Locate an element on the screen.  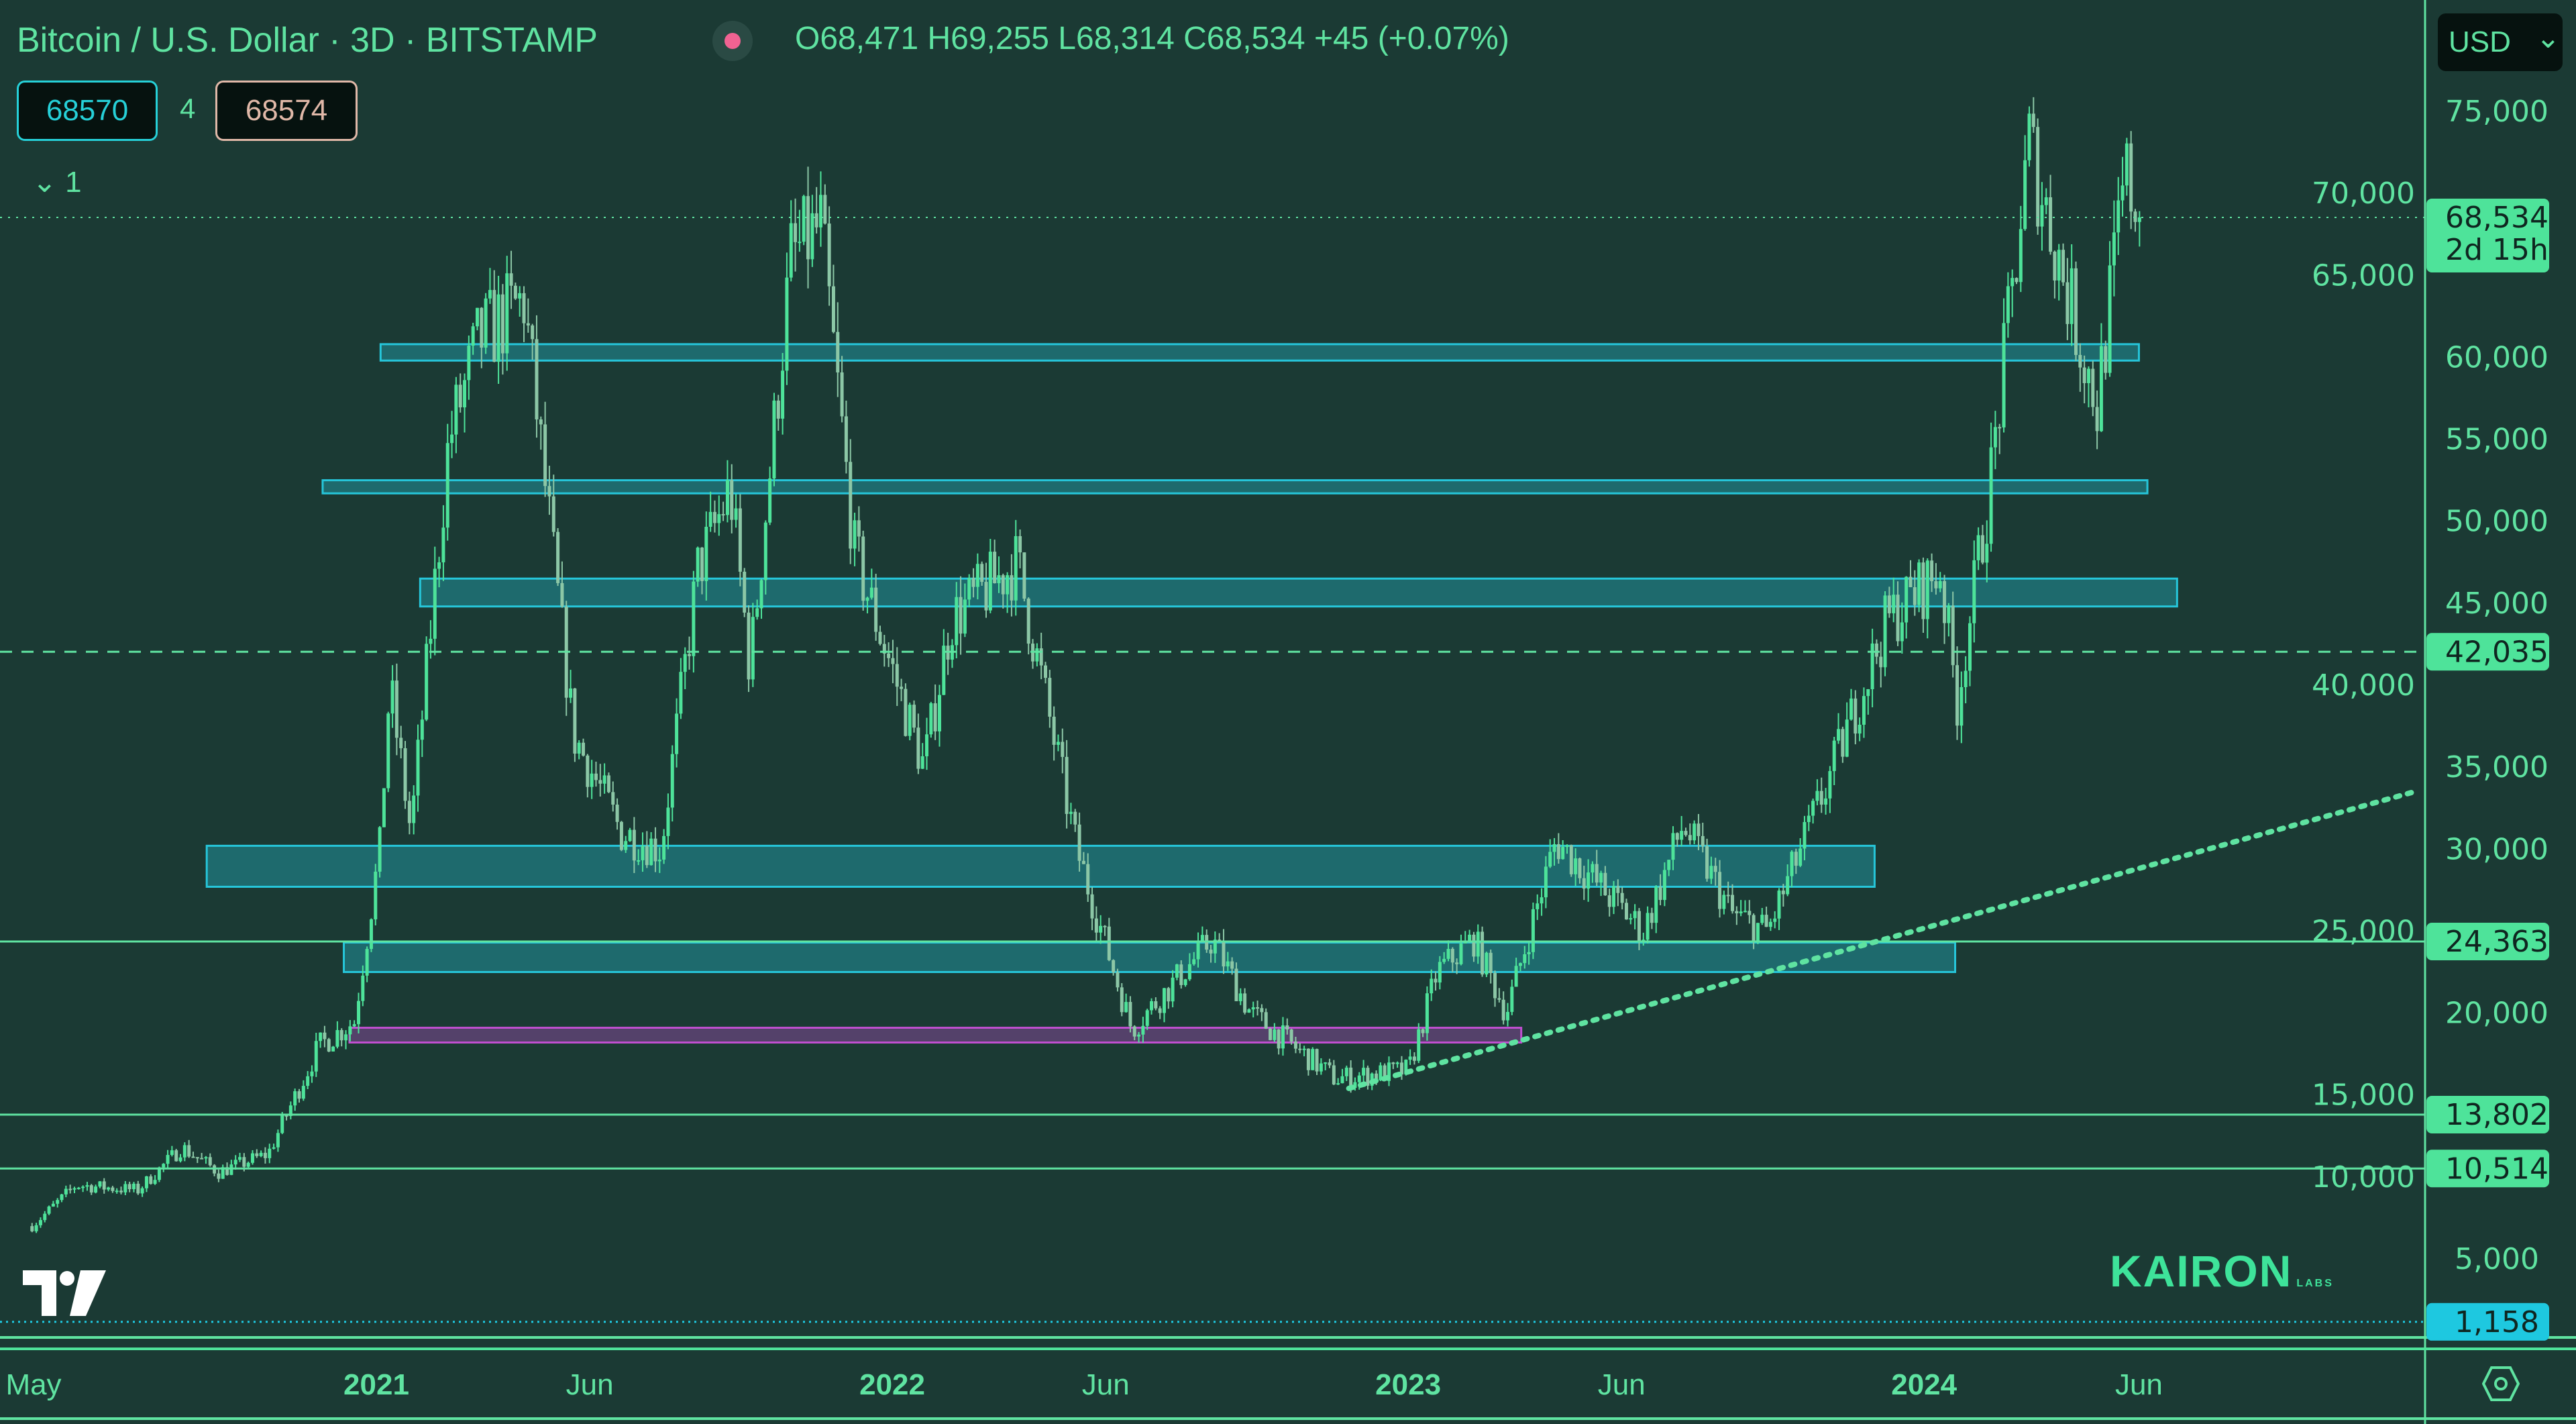
level-price-tag: 1,158 is located at coordinates (2487, 1322).